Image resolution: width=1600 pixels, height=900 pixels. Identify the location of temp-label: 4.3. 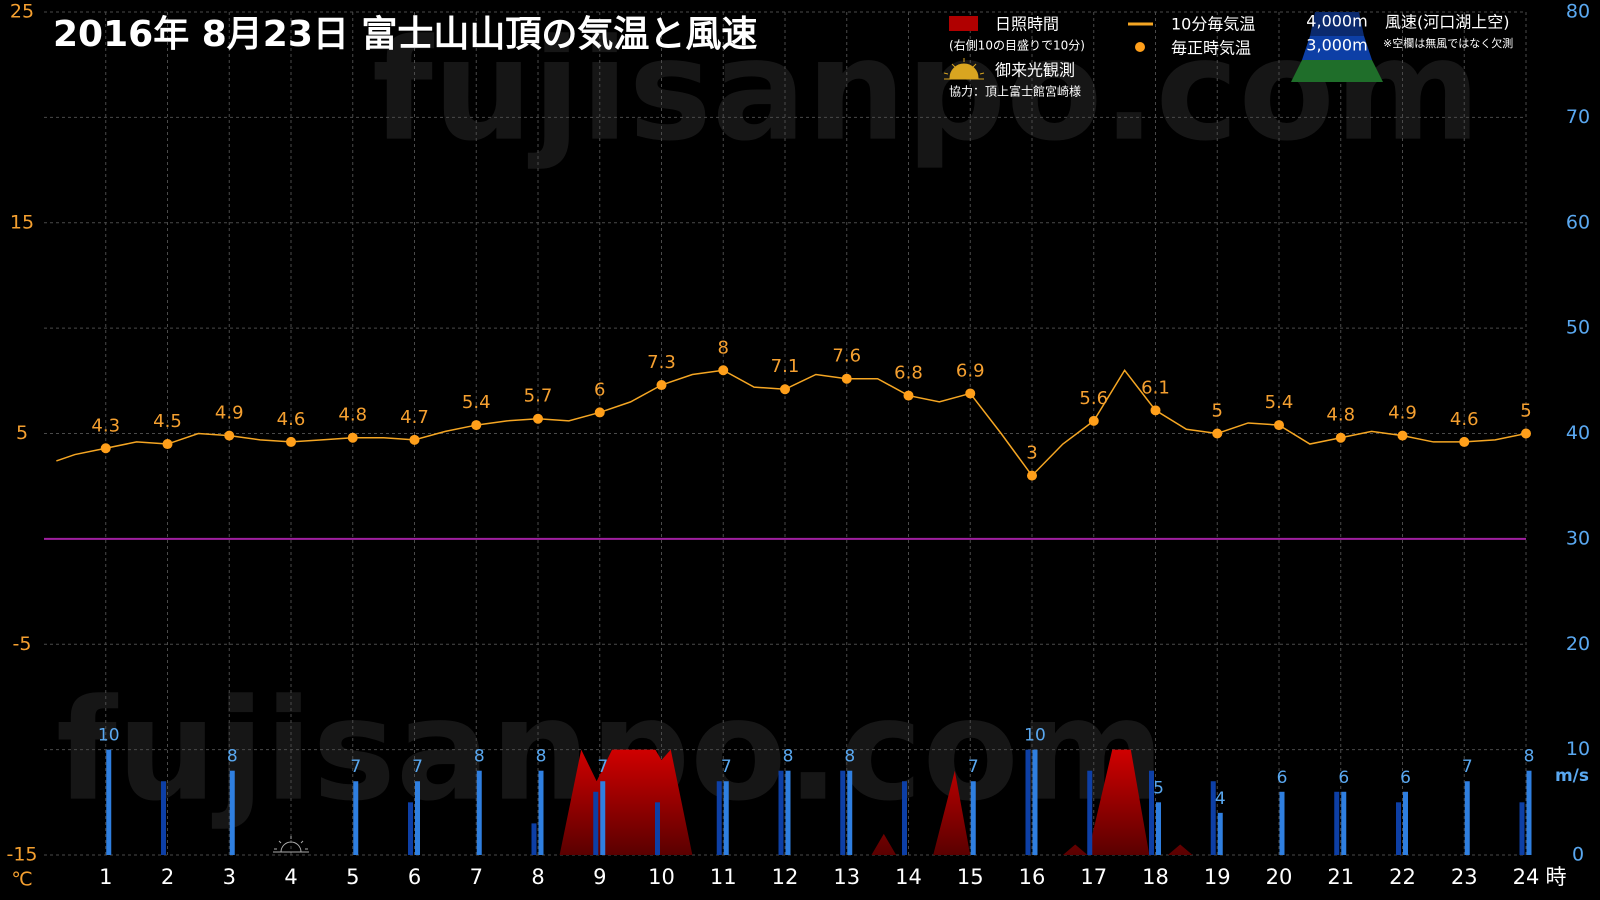
(105, 425).